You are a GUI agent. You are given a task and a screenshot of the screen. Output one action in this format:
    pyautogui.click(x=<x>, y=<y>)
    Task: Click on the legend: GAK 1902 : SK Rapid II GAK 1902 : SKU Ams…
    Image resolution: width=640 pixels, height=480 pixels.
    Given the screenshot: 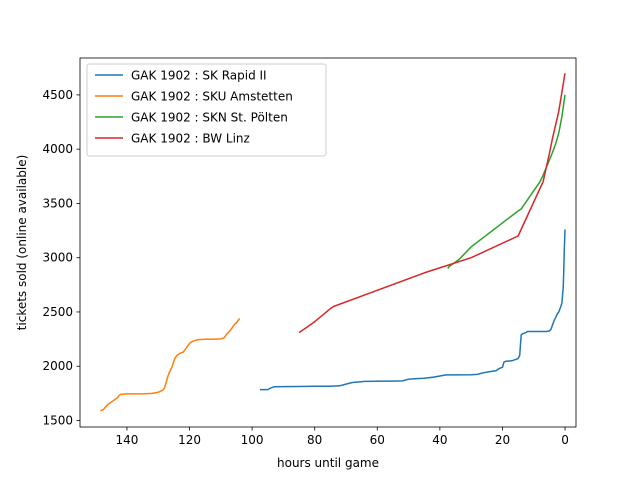 What is the action you would take?
    pyautogui.click(x=206, y=110)
    